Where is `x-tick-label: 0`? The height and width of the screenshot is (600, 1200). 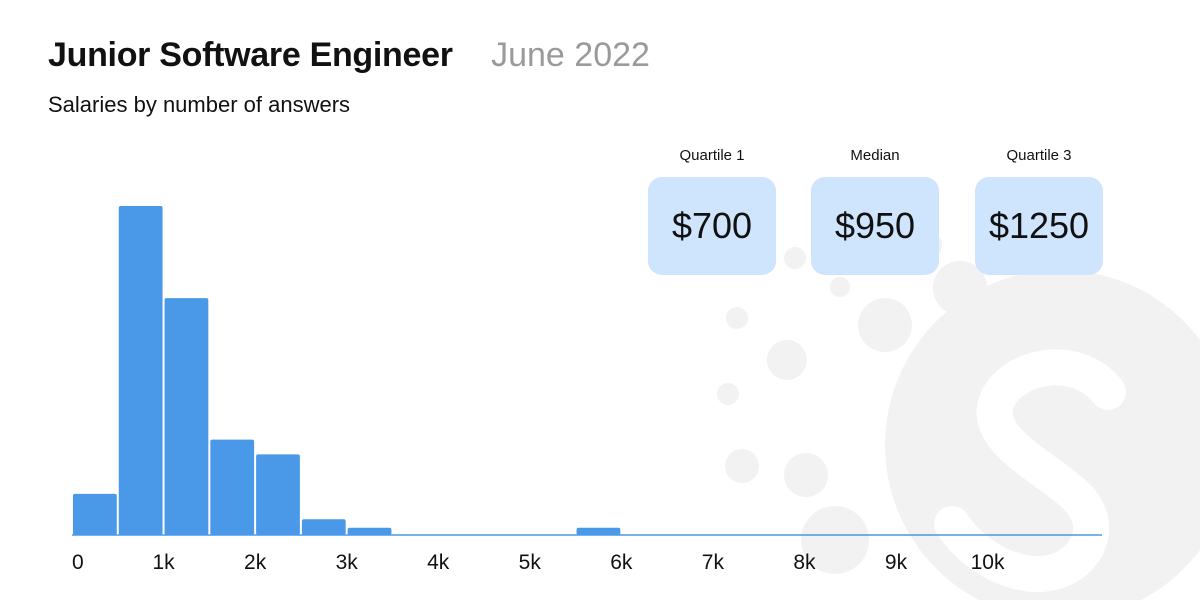
x-tick-label: 0 is located at coordinates (78, 562).